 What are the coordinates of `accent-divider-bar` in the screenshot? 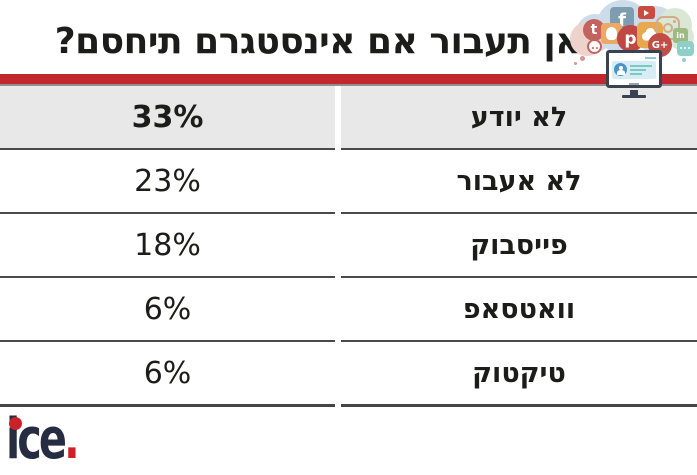 It's located at (348, 80).